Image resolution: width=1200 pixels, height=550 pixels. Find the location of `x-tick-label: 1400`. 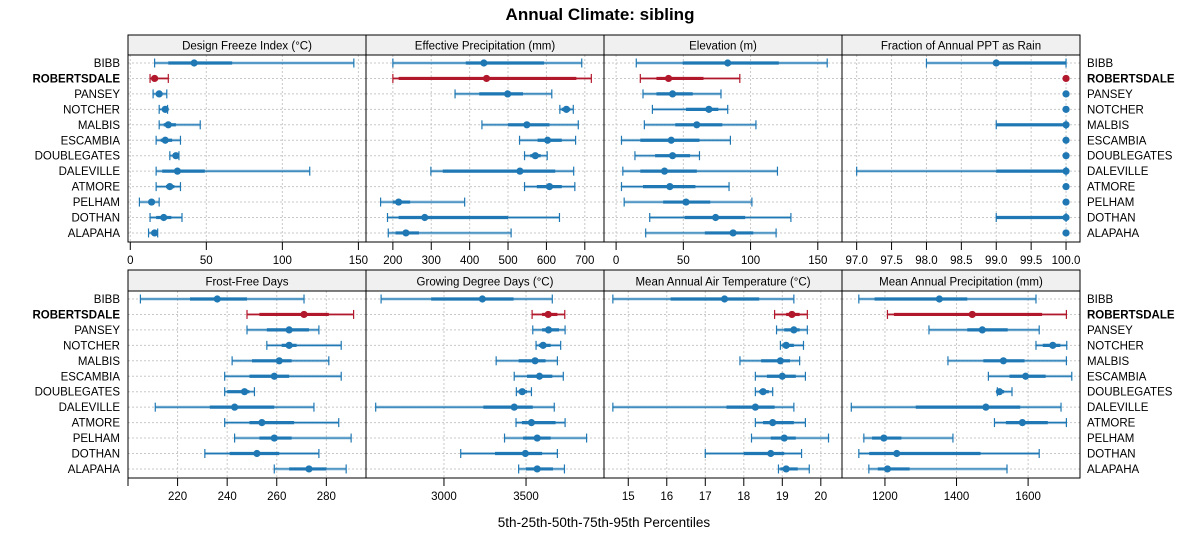

x-tick-label: 1400 is located at coordinates (957, 497).